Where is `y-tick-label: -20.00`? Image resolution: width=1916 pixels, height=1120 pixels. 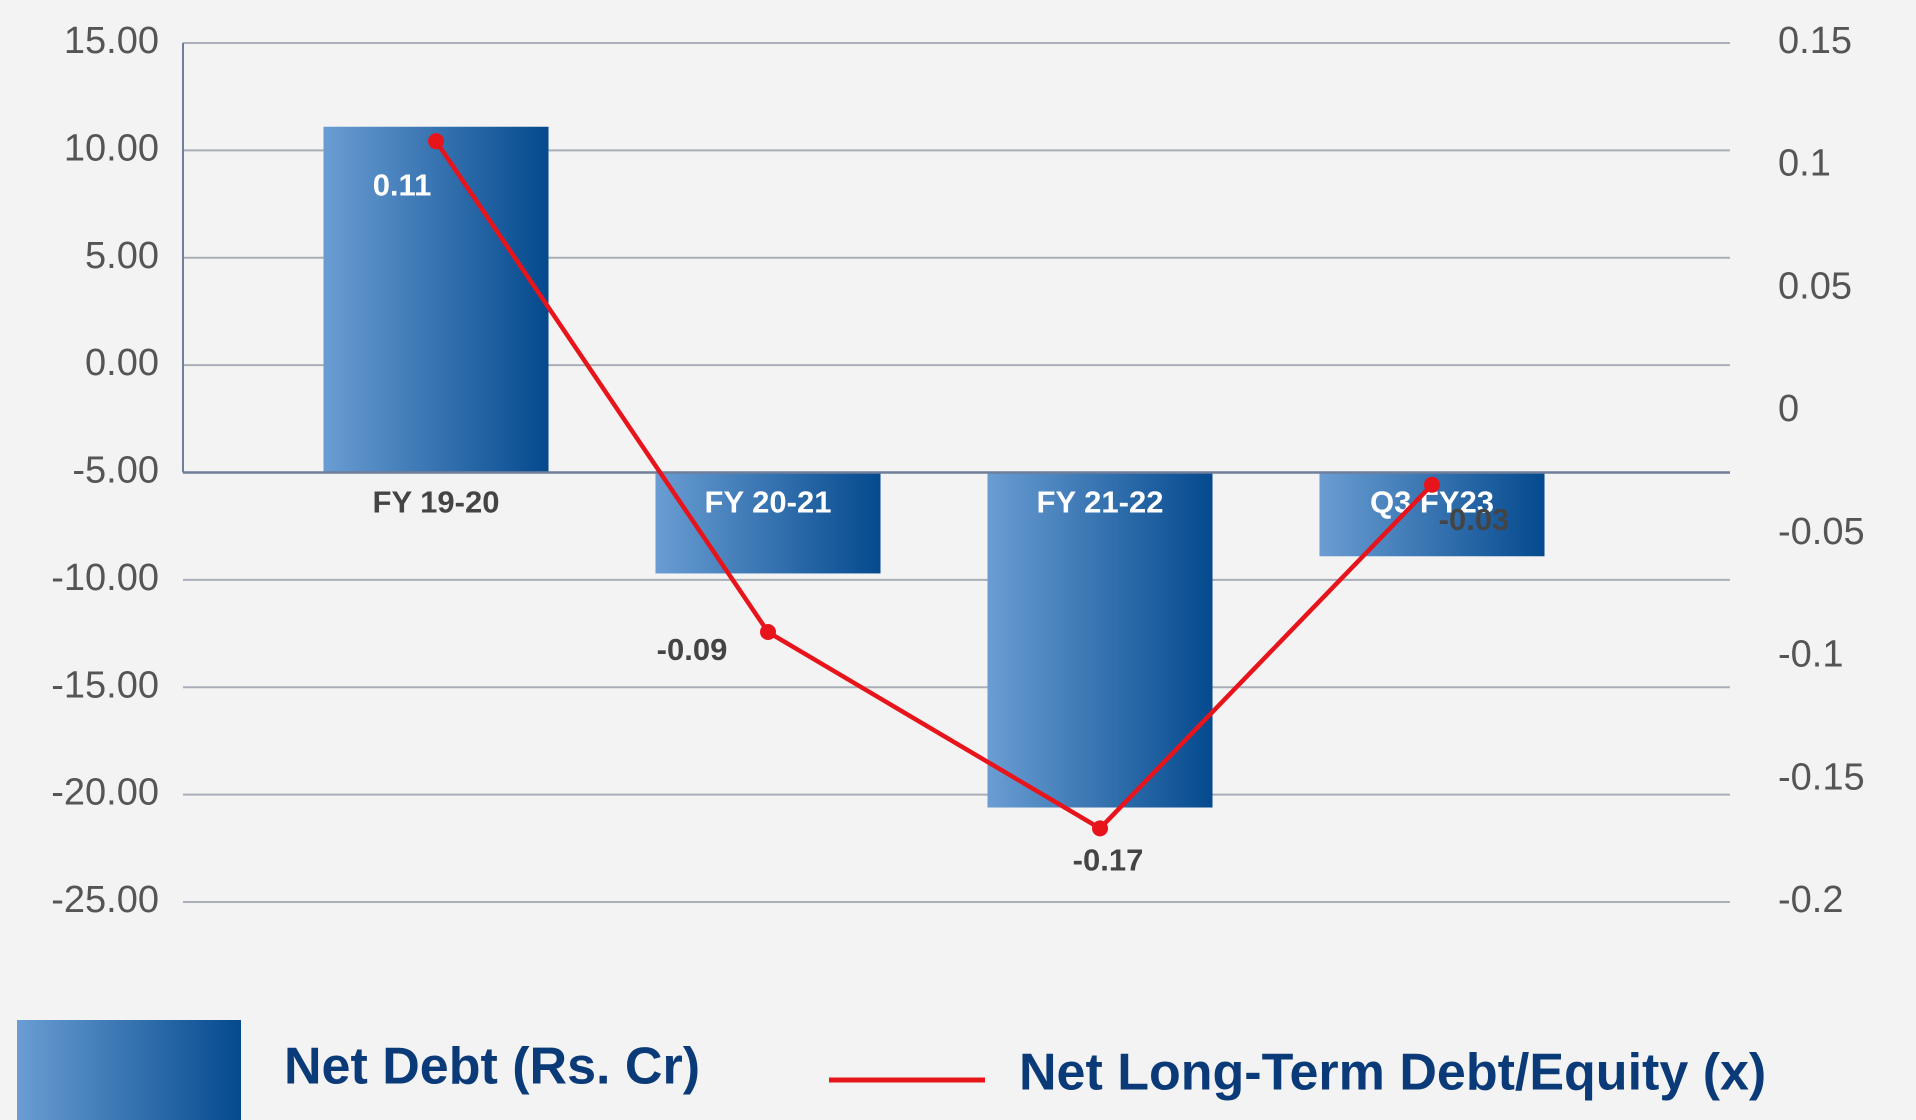
y-tick-label: -20.00 is located at coordinates (105, 793).